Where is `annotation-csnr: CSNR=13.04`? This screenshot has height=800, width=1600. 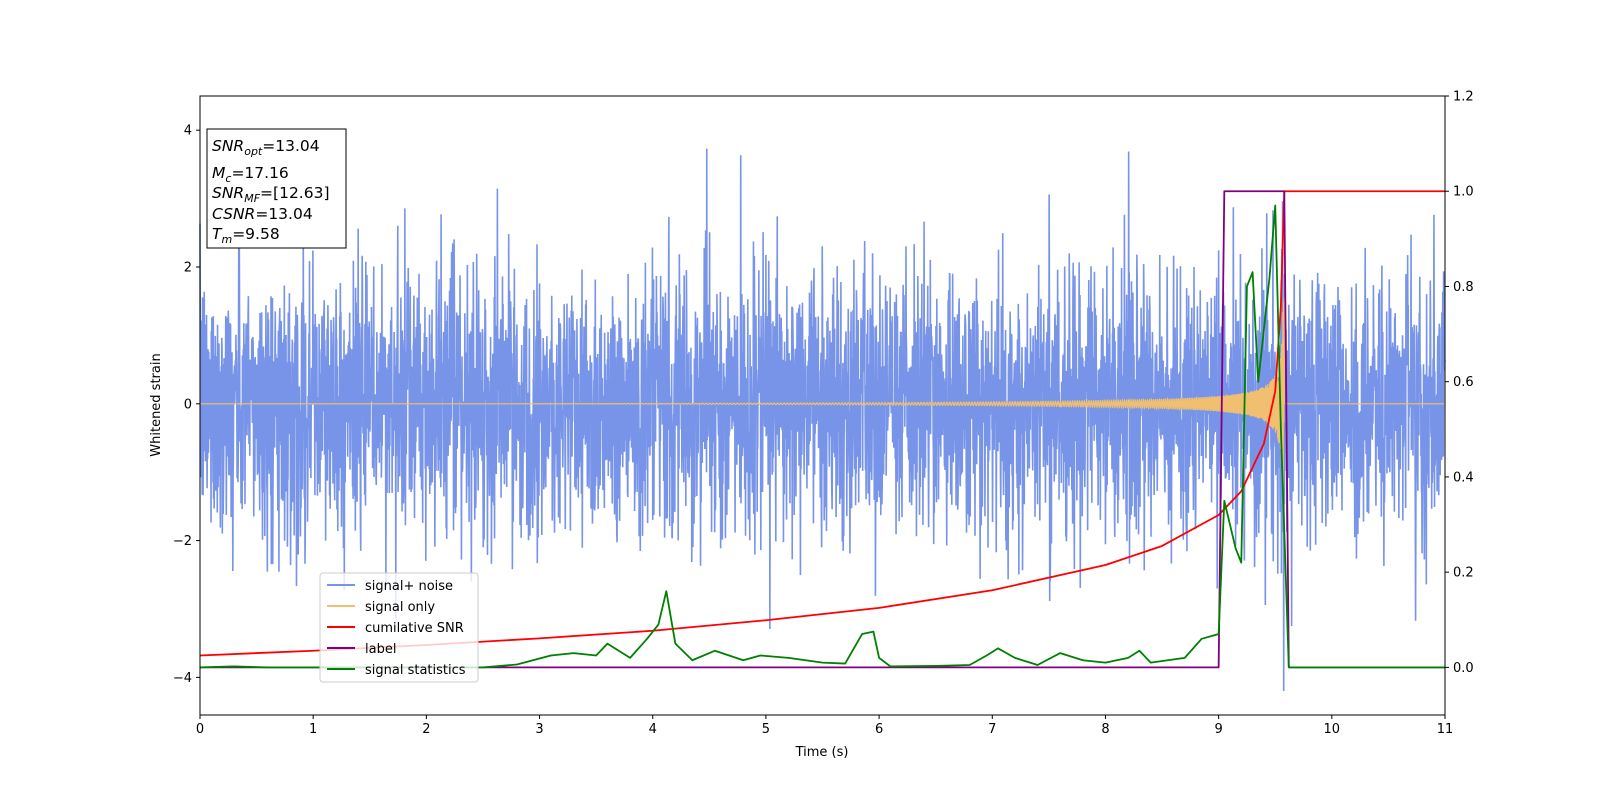 annotation-csnr: CSNR=13.04 is located at coordinates (262, 214).